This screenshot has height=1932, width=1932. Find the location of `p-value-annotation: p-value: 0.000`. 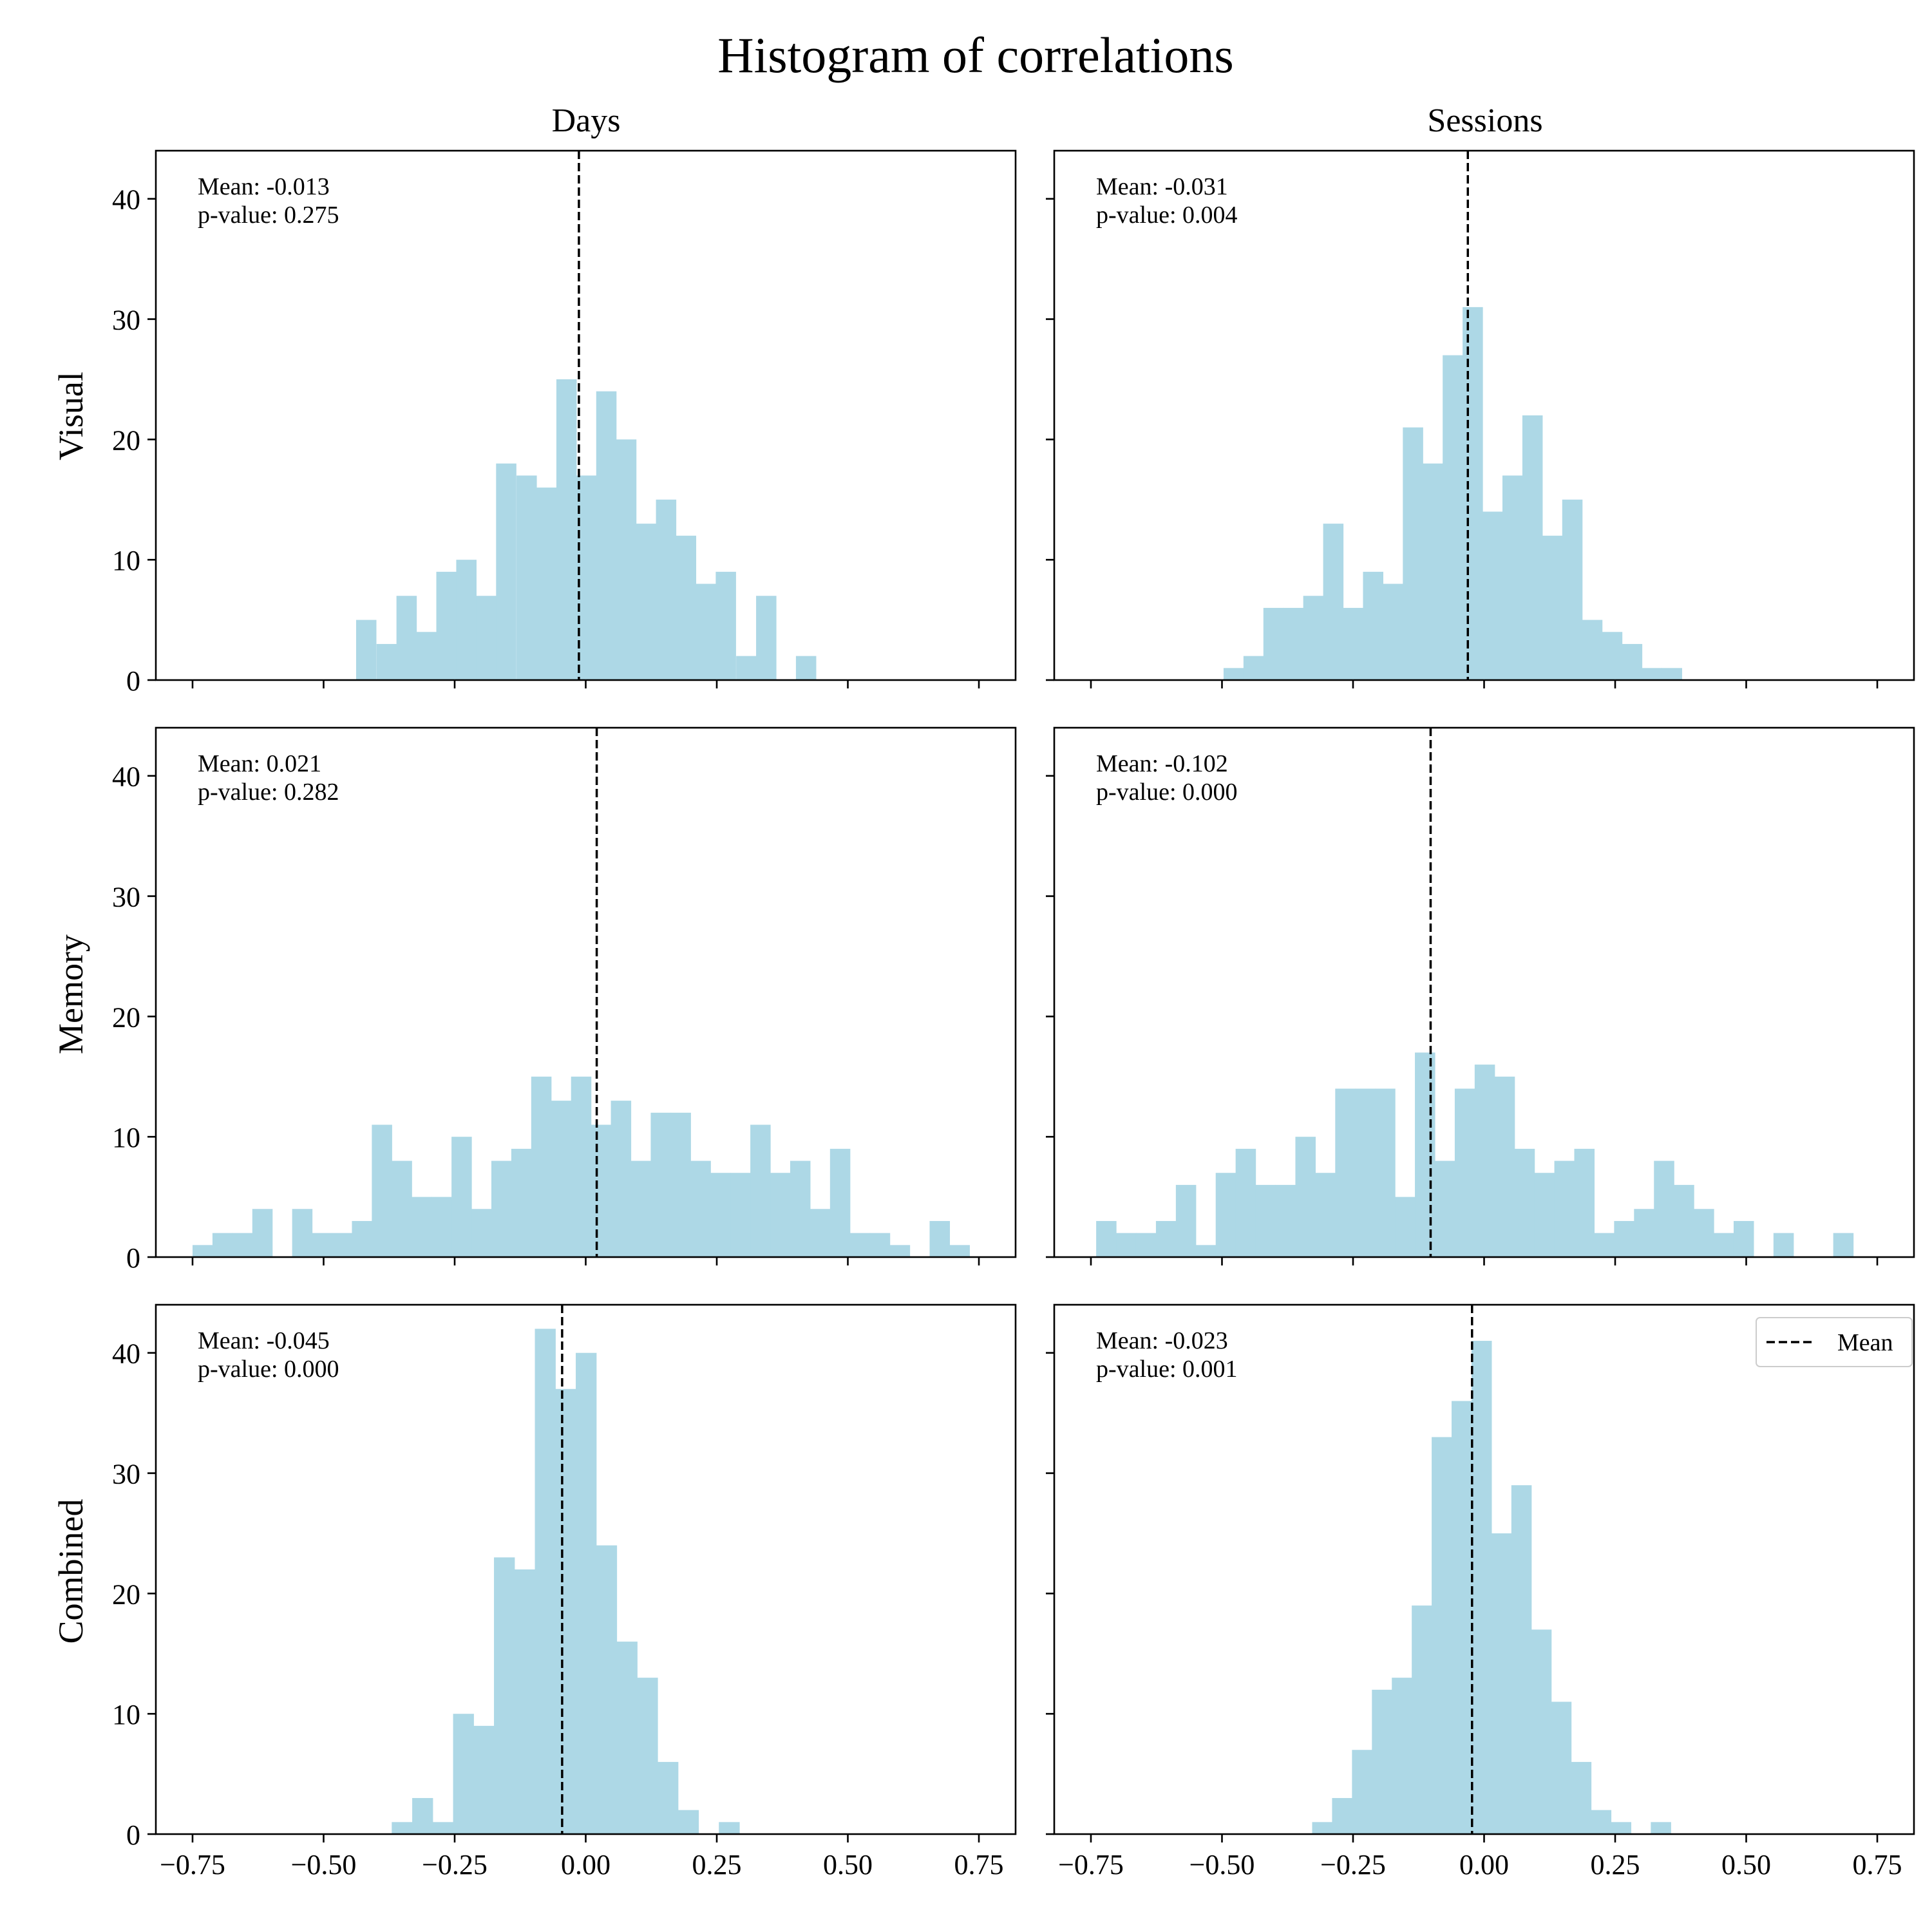

p-value-annotation: p-value: 0.000 is located at coordinates (1167, 792).